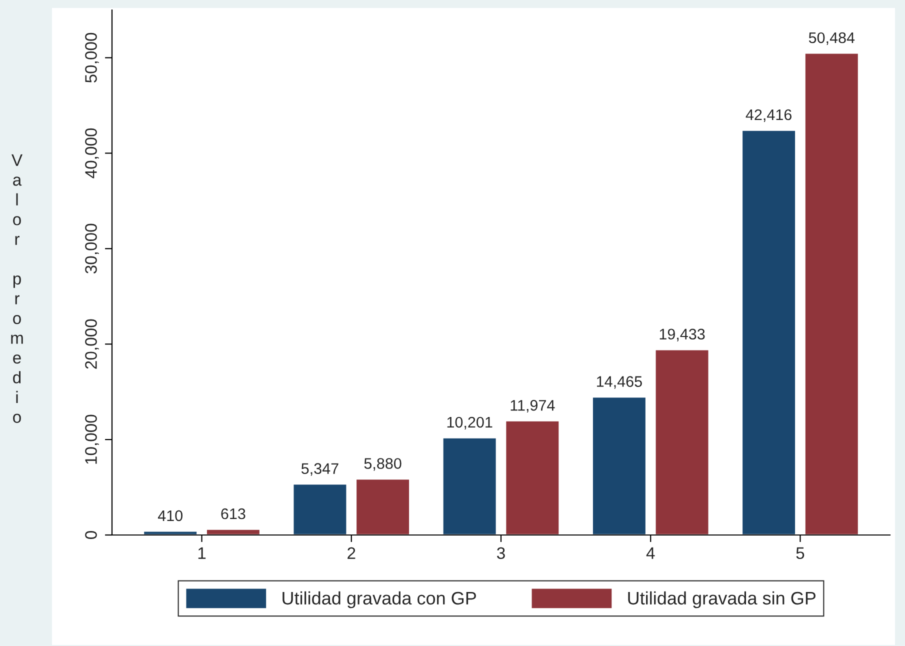 The height and width of the screenshot is (646, 905). What do you see at coordinates (92, 249) in the screenshot?
I see `y-tick-label: 30,000` at bounding box center [92, 249].